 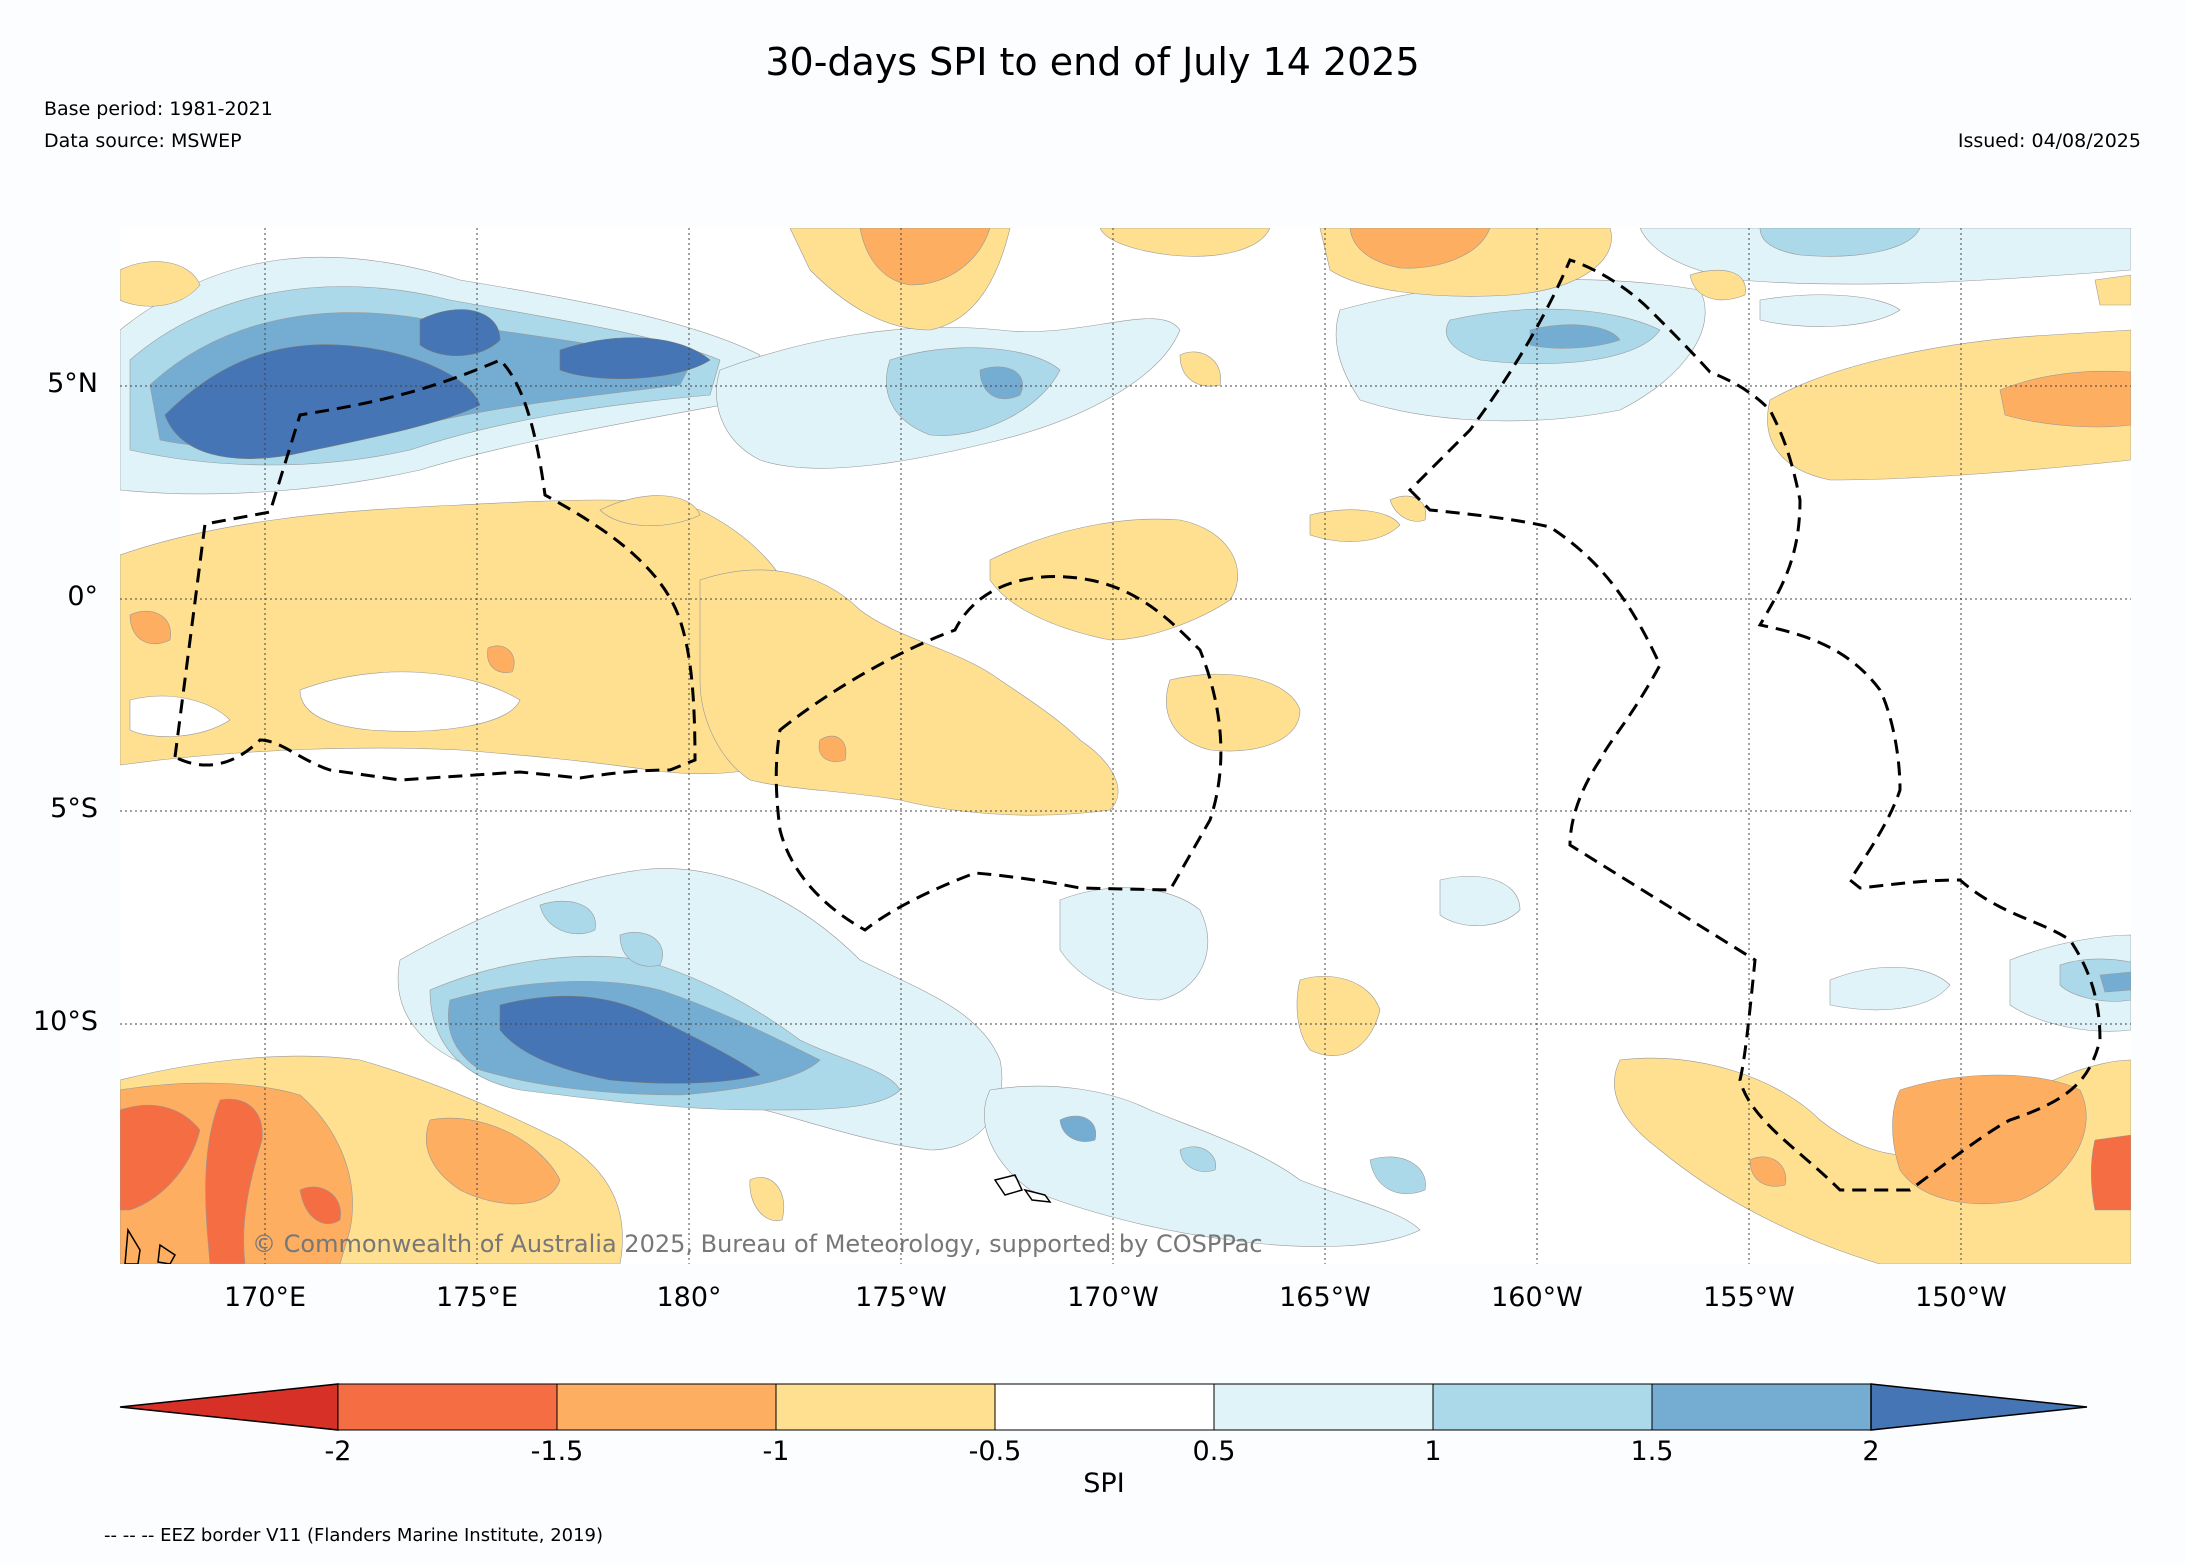 I want to click on colorbar-tick-label: -1.5, so click(x=557, y=1451).